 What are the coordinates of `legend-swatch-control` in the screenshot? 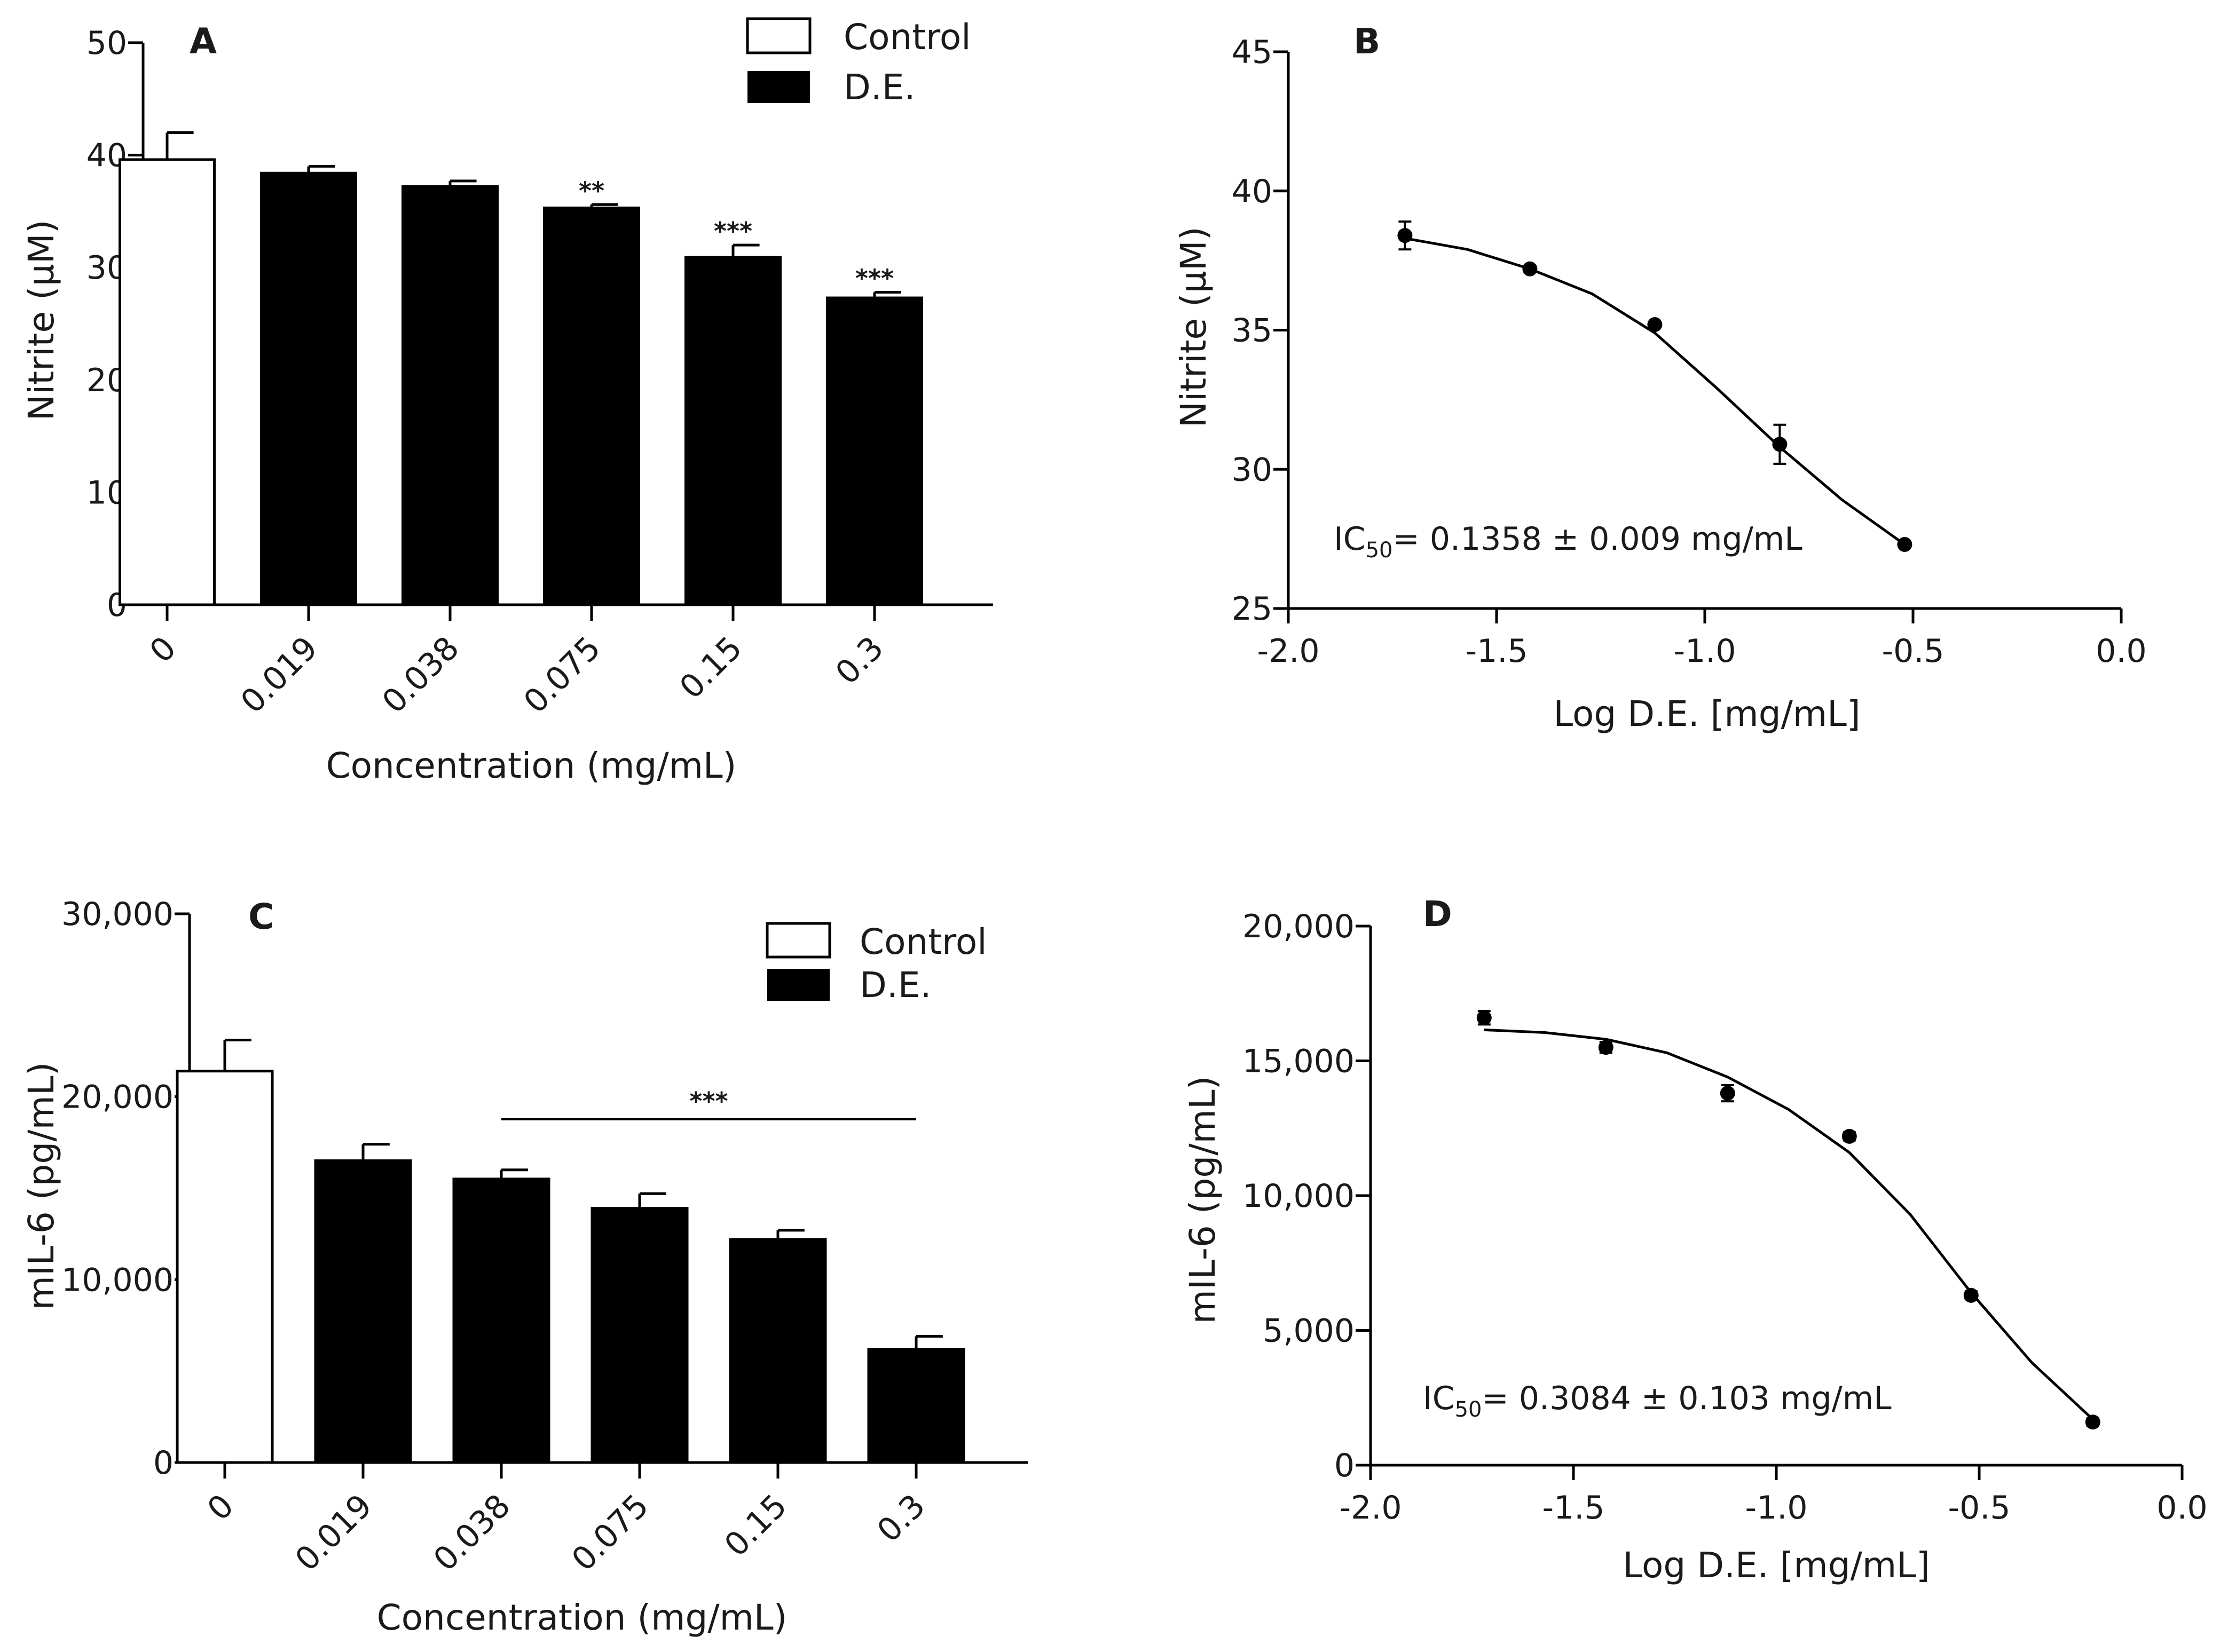 It's located at (779, 35).